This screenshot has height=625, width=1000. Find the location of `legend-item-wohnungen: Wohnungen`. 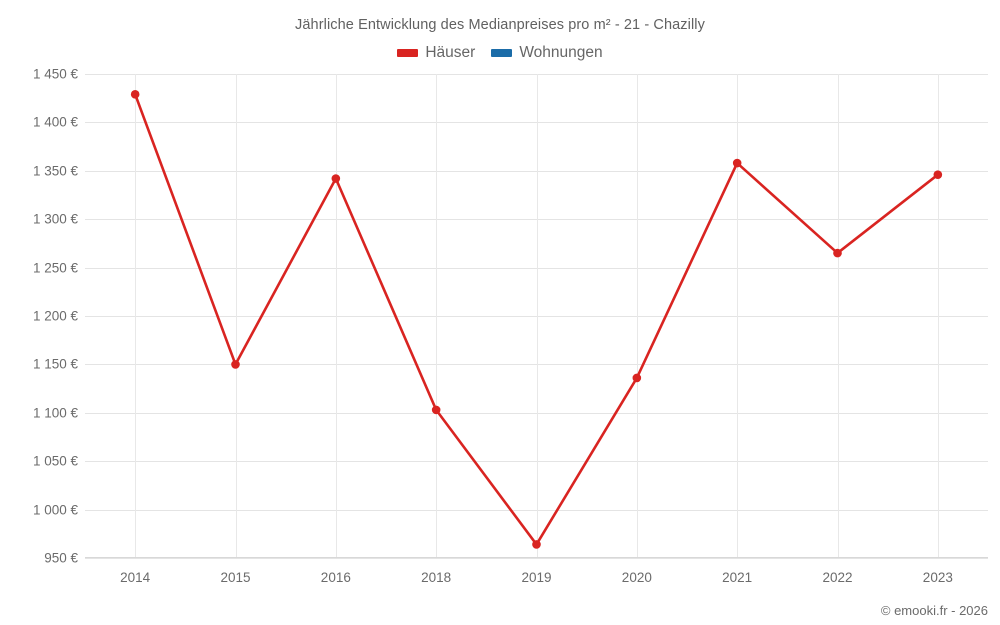

legend-item-wohnungen: Wohnungen is located at coordinates (547, 53).